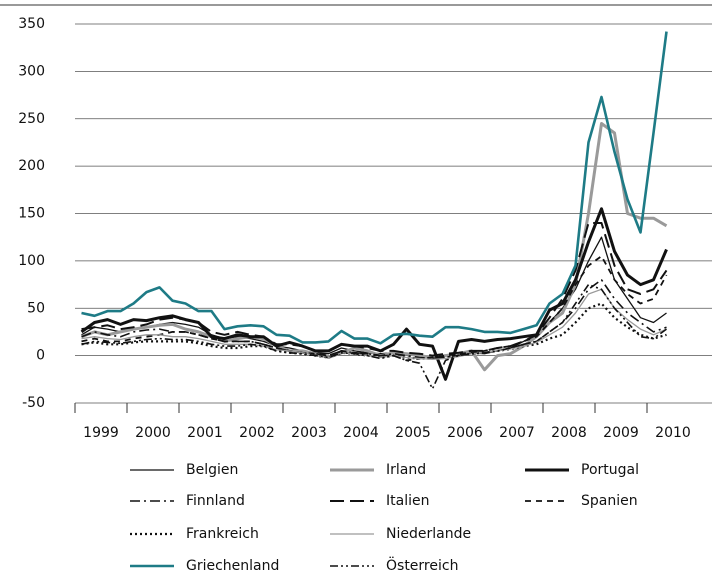 The image size is (712, 575). I want to click on x-tick-label: 2009, so click(621, 433).